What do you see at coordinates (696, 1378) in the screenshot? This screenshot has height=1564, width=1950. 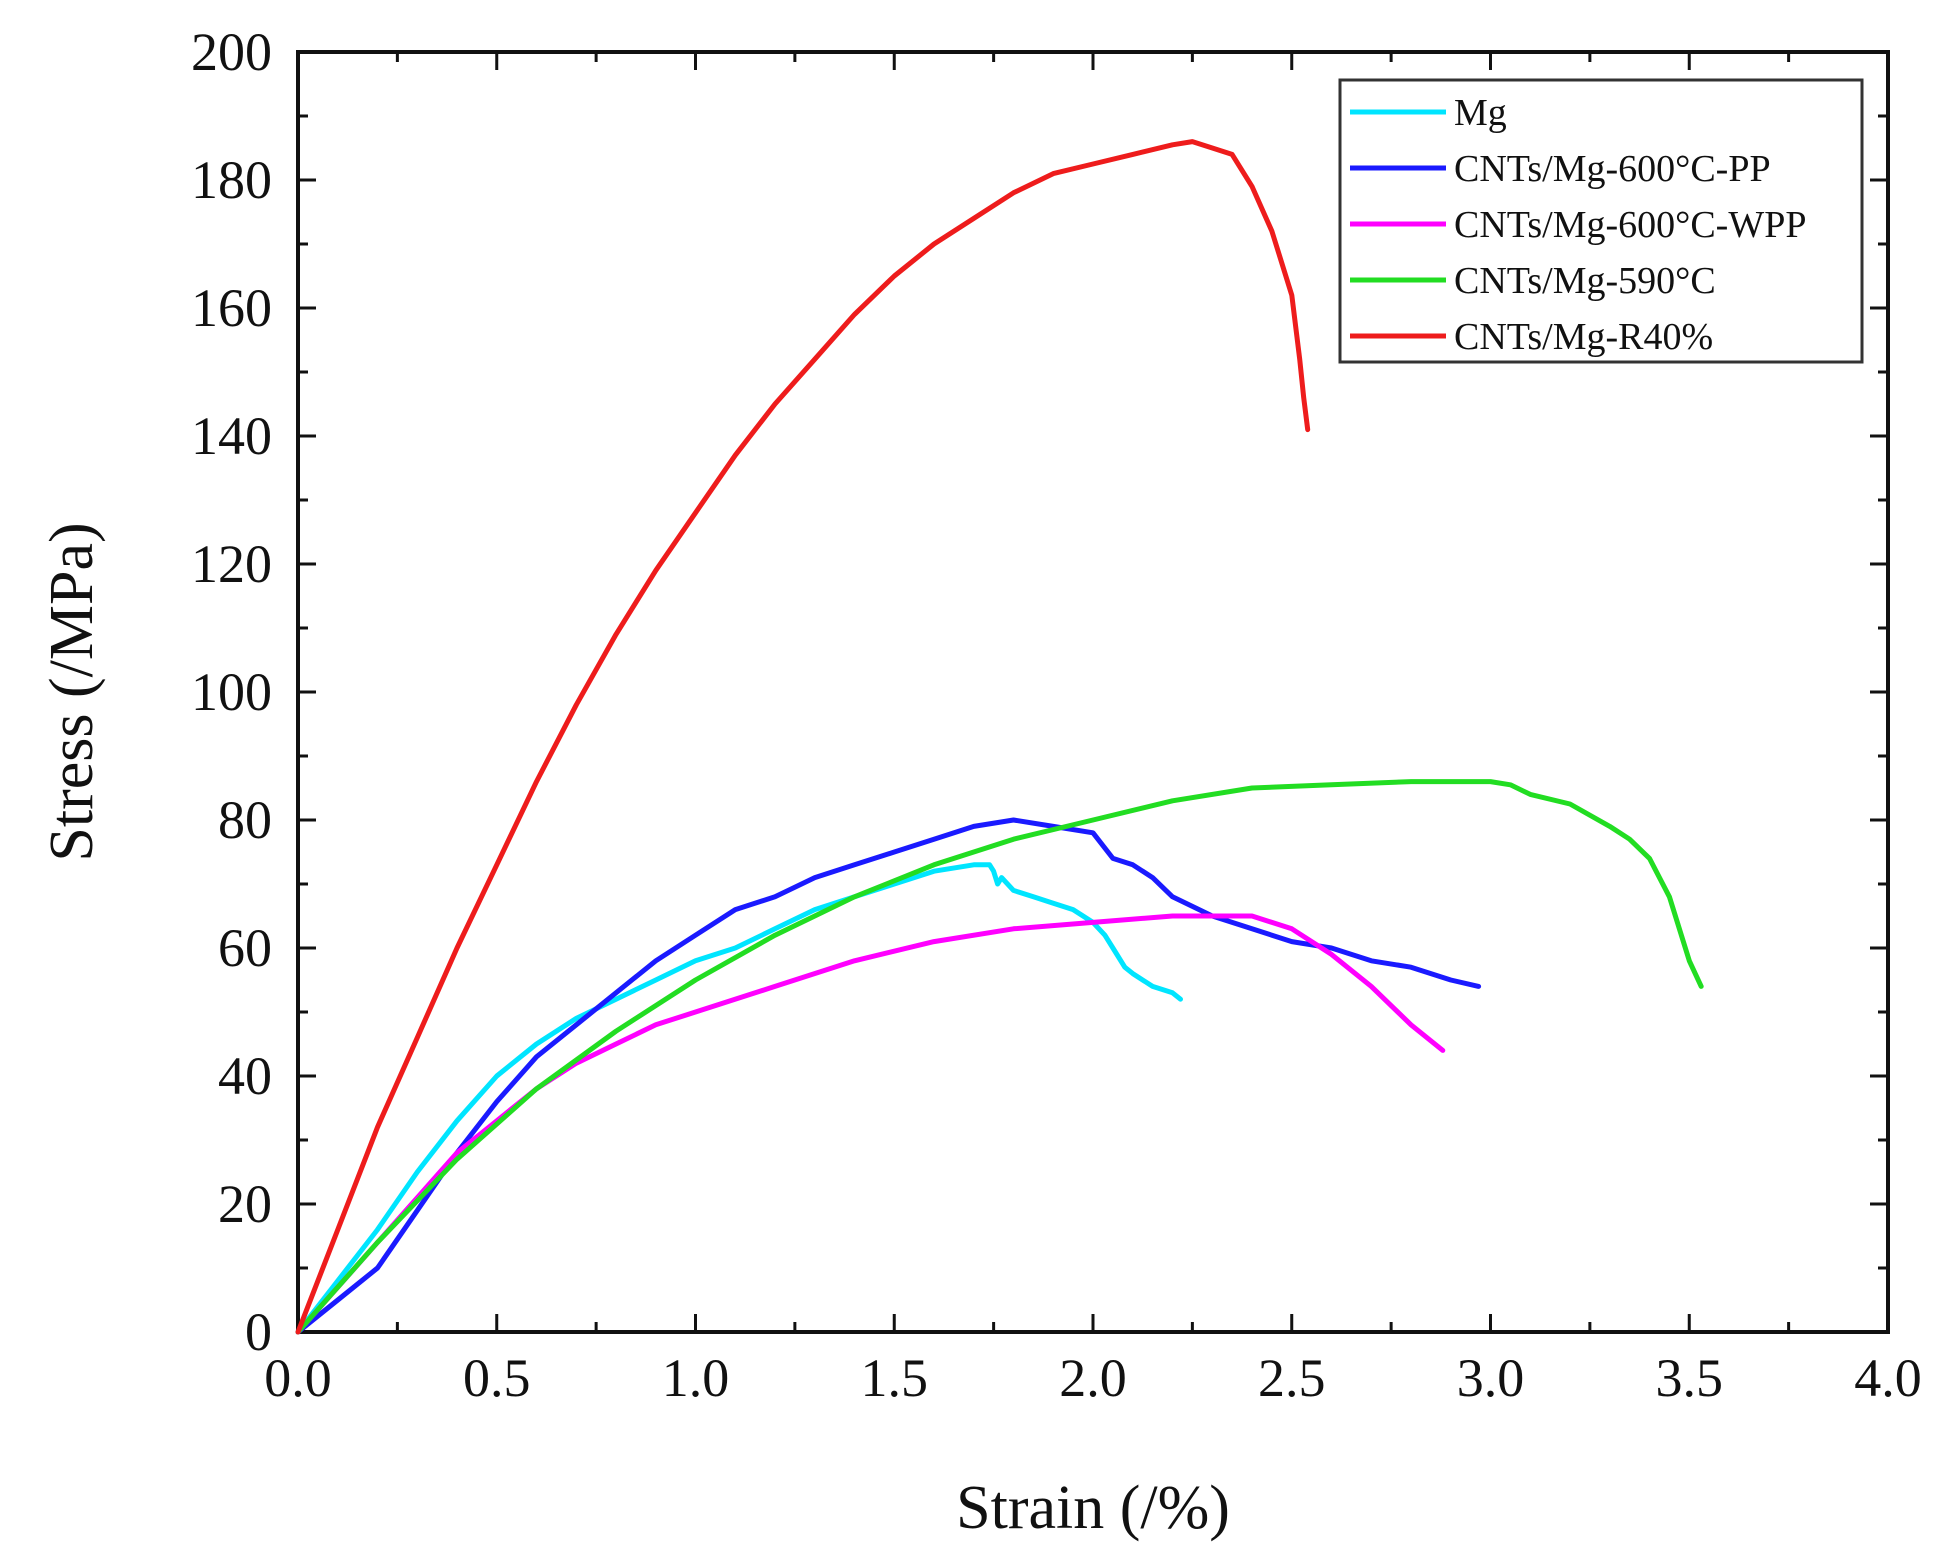 I see `x-tick-label: 1.0` at bounding box center [696, 1378].